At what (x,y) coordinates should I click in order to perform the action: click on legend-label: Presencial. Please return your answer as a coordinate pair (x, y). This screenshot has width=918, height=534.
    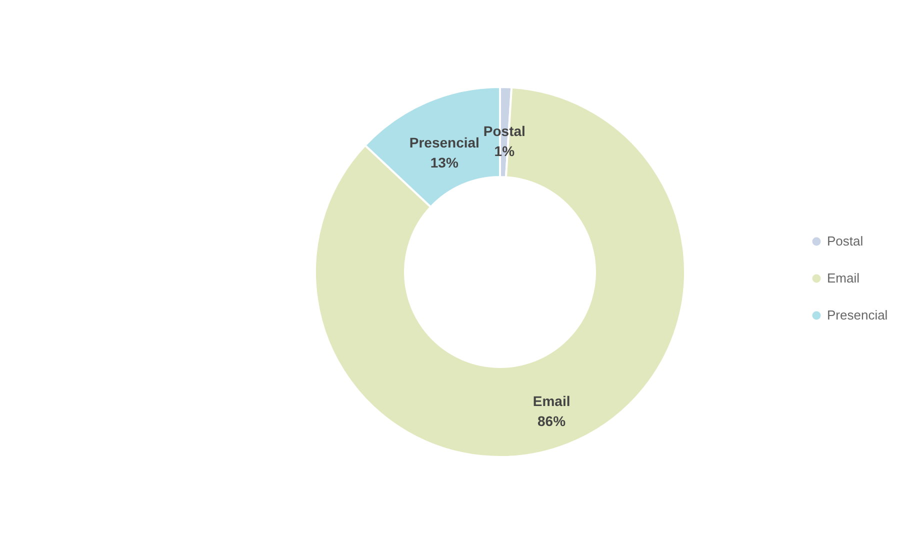
    Looking at the image, I should click on (857, 315).